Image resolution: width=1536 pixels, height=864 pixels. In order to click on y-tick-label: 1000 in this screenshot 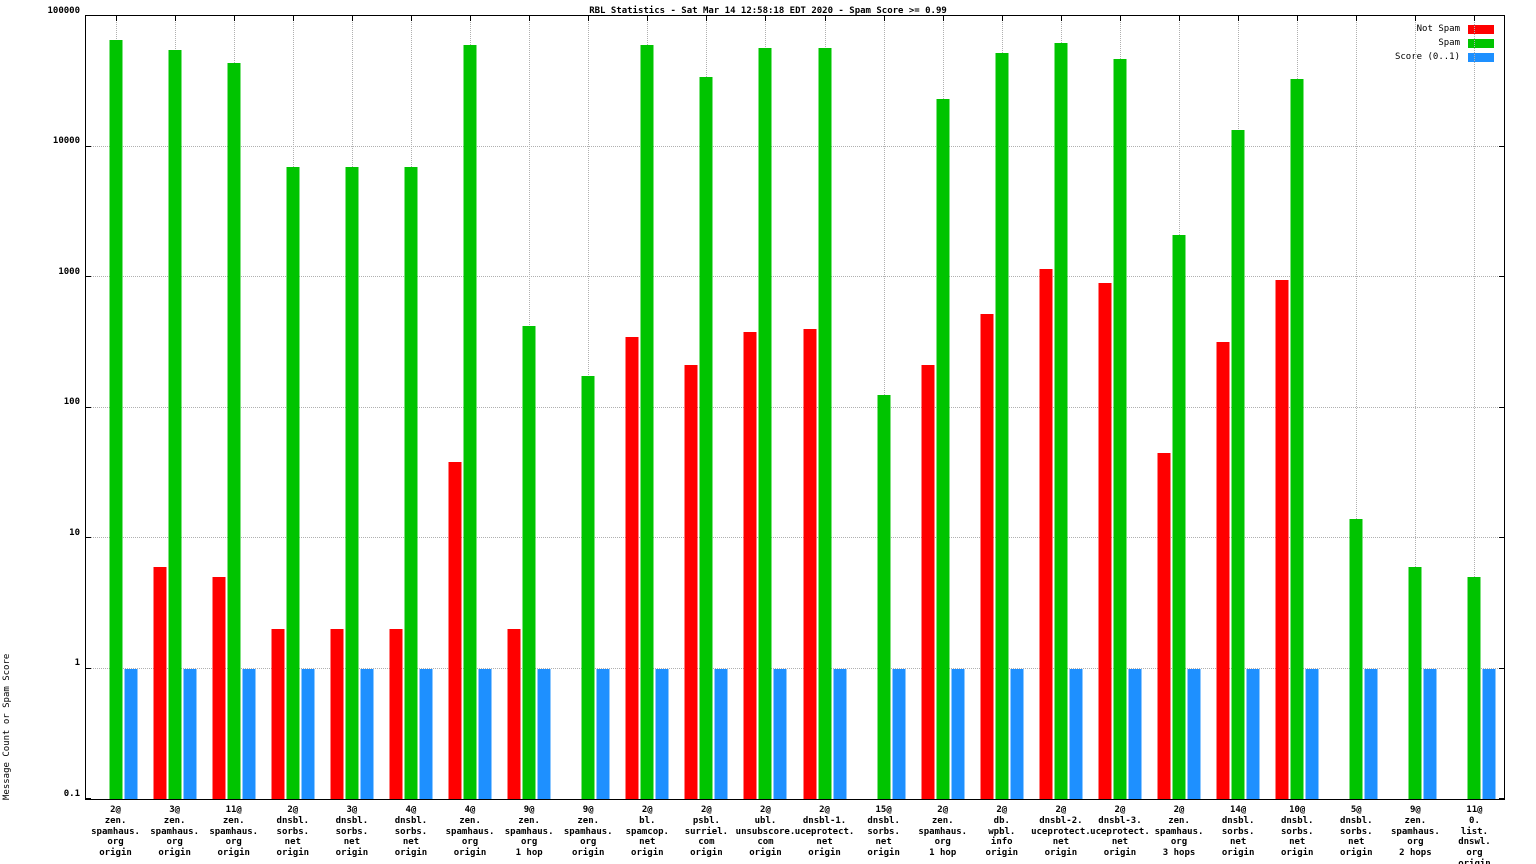, I will do `click(69, 271)`.